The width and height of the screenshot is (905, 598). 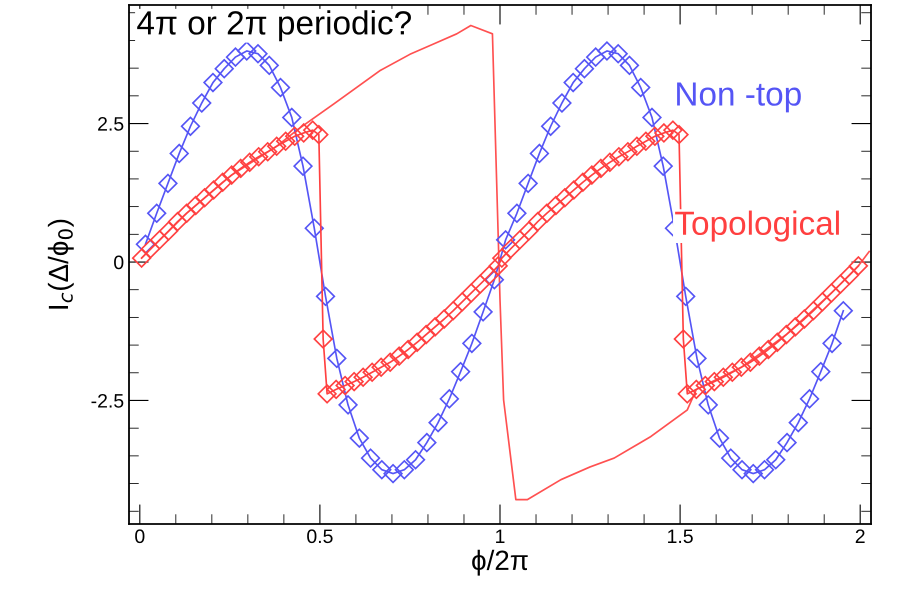 What do you see at coordinates (860, 536) in the screenshot?
I see `x-tick-label: 2` at bounding box center [860, 536].